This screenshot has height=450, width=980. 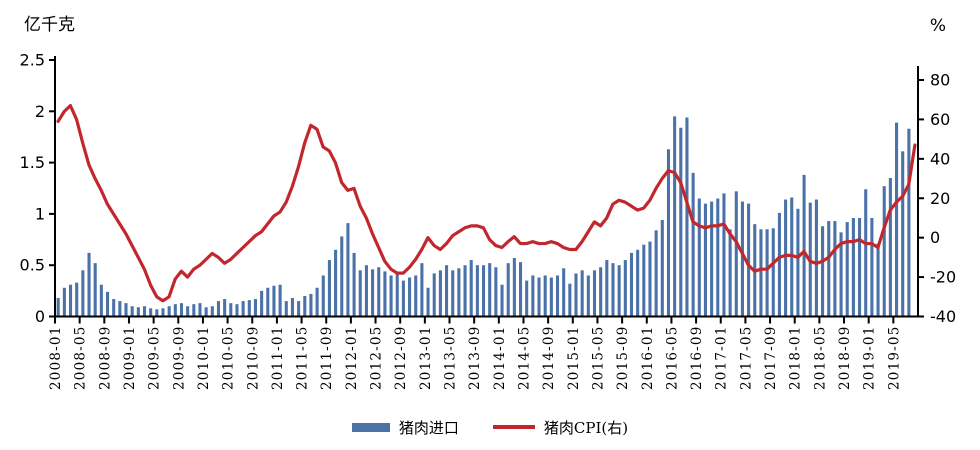 I want to click on legend-item-pork-import: 猪肉进口, so click(x=405, y=427).